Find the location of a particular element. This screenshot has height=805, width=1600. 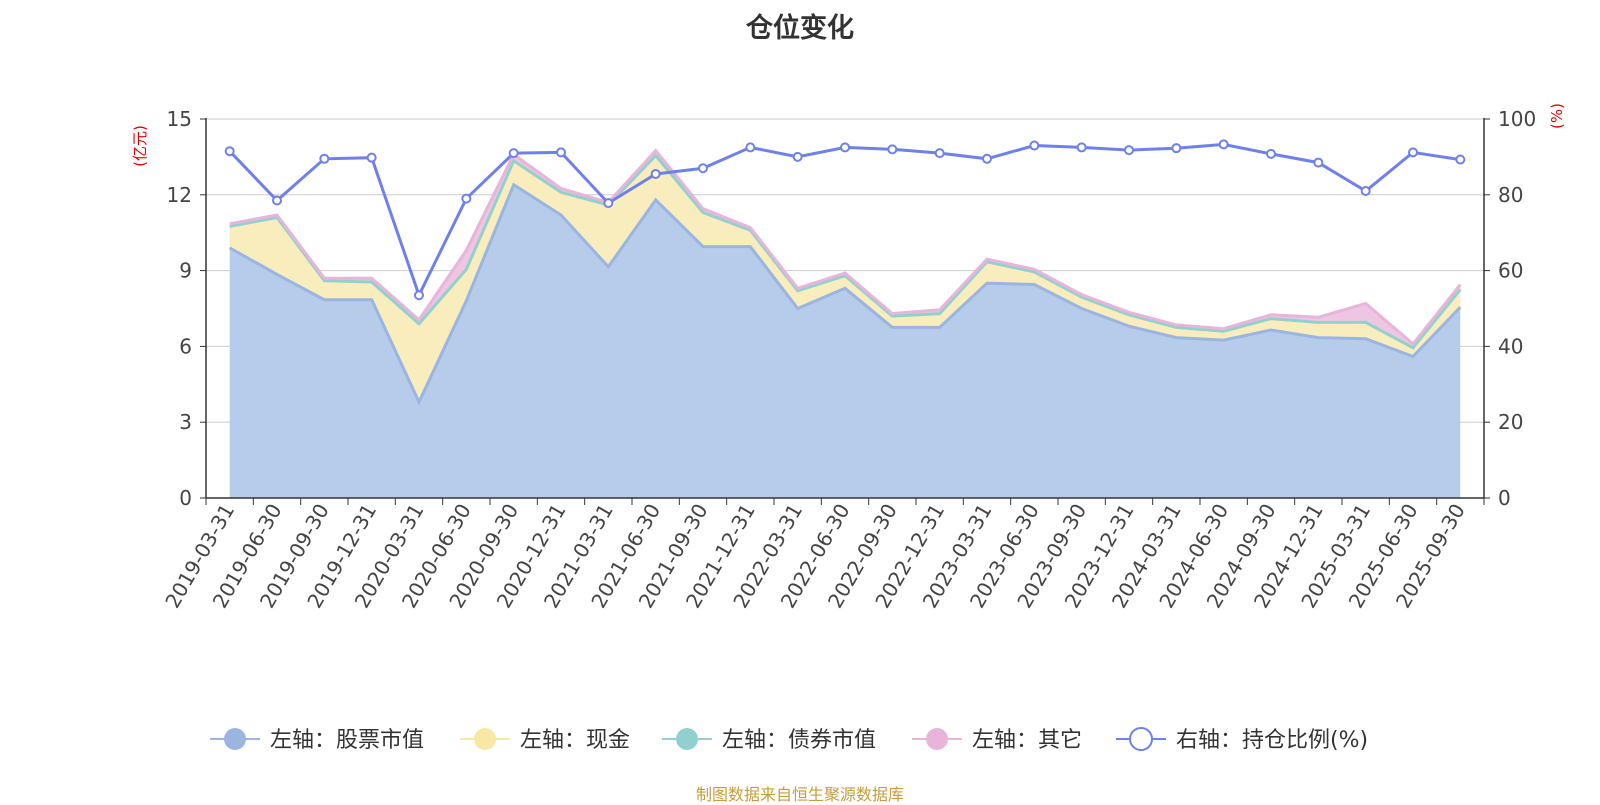

right-axis-tick-label: 0 is located at coordinates (1504, 498).